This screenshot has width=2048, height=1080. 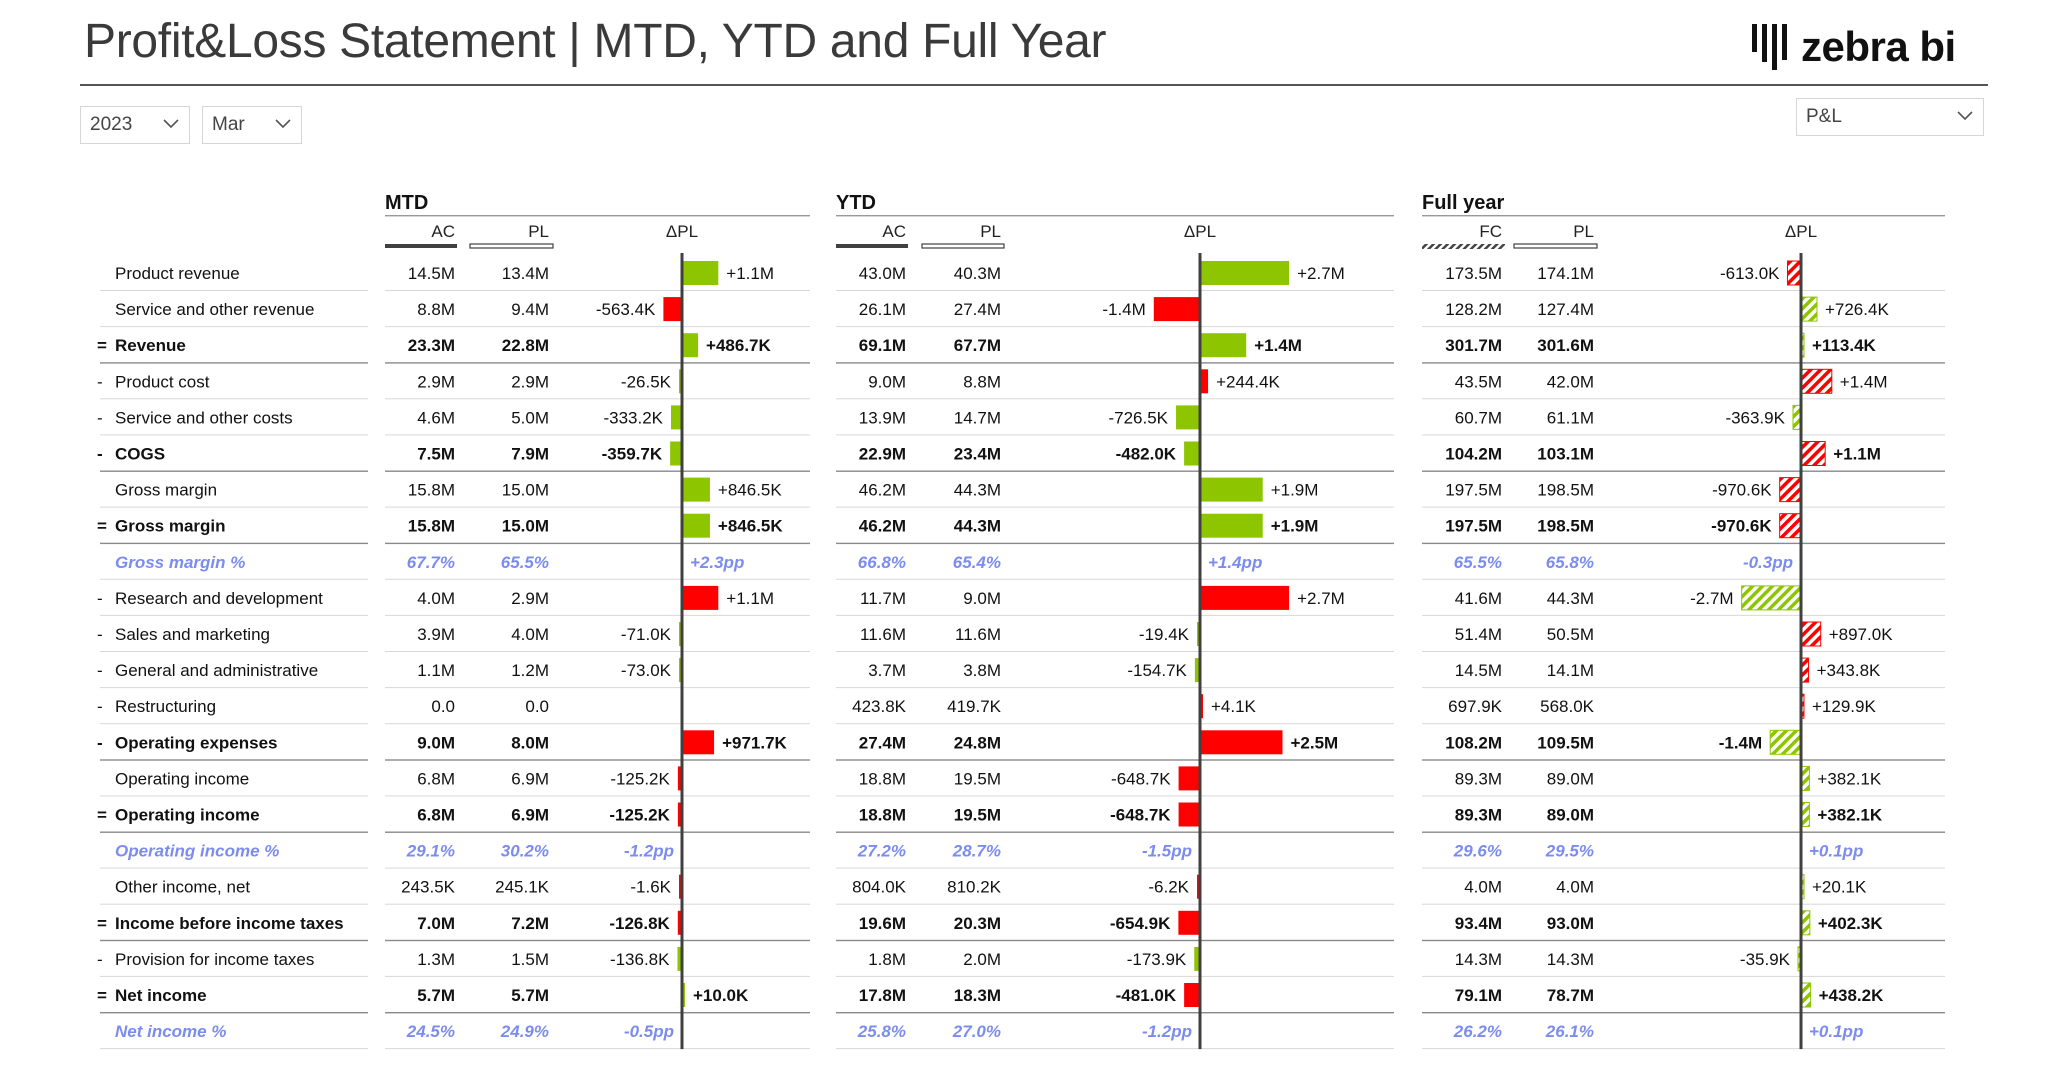 What do you see at coordinates (436, 923) in the screenshot?
I see `cell-ac-value: 7.0M` at bounding box center [436, 923].